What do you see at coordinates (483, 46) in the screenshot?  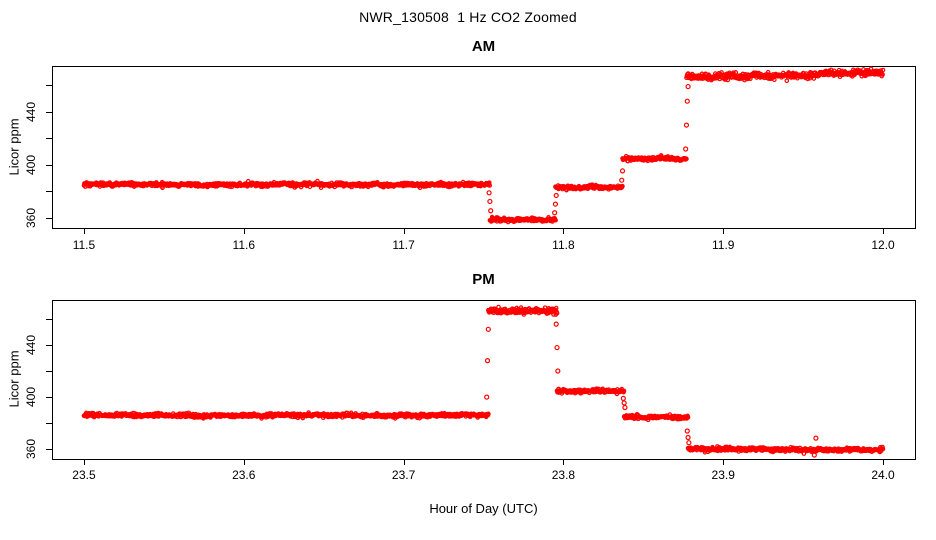 I see `am-panel-title: AM` at bounding box center [483, 46].